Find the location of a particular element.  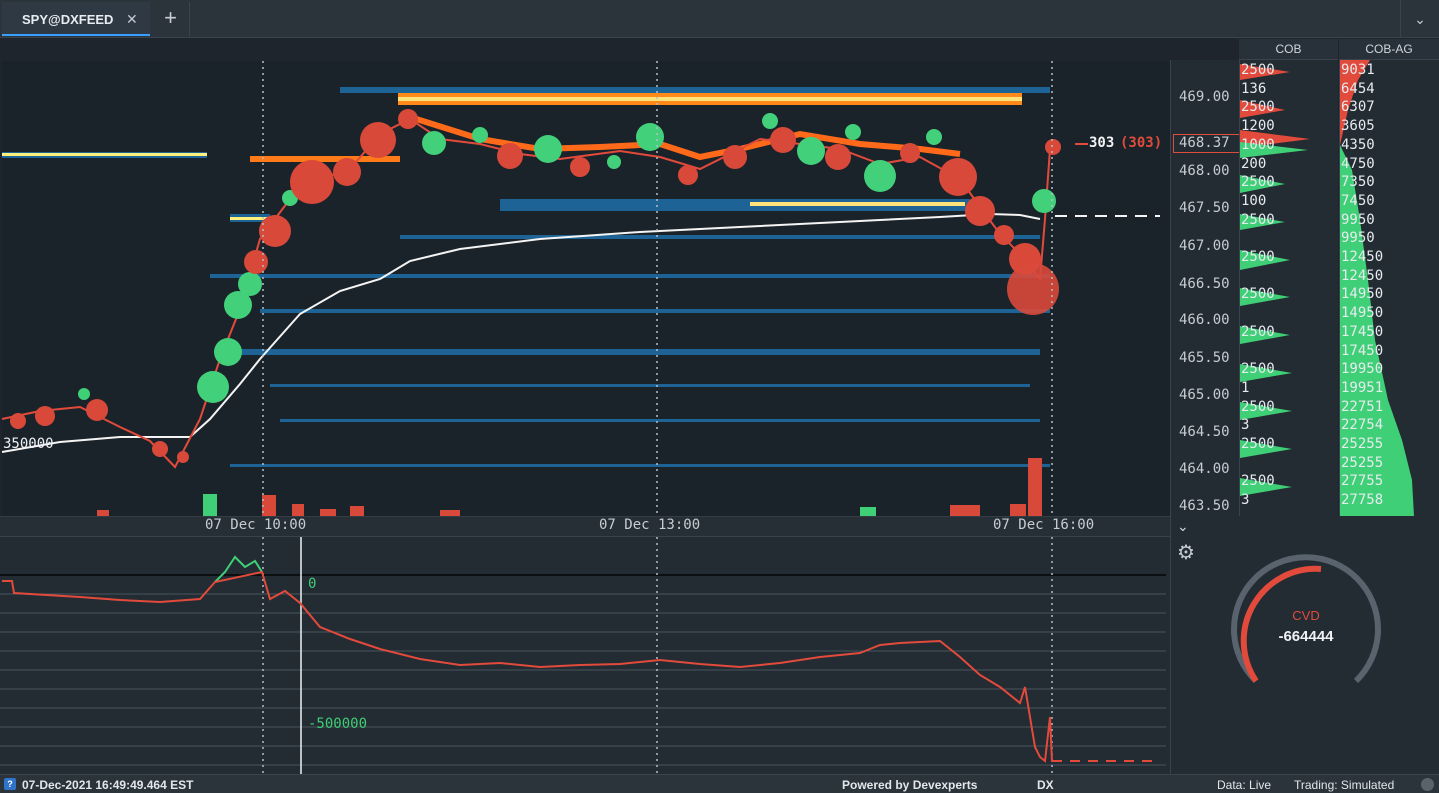

price-tick: 464.00 is located at coordinates (1204, 469).